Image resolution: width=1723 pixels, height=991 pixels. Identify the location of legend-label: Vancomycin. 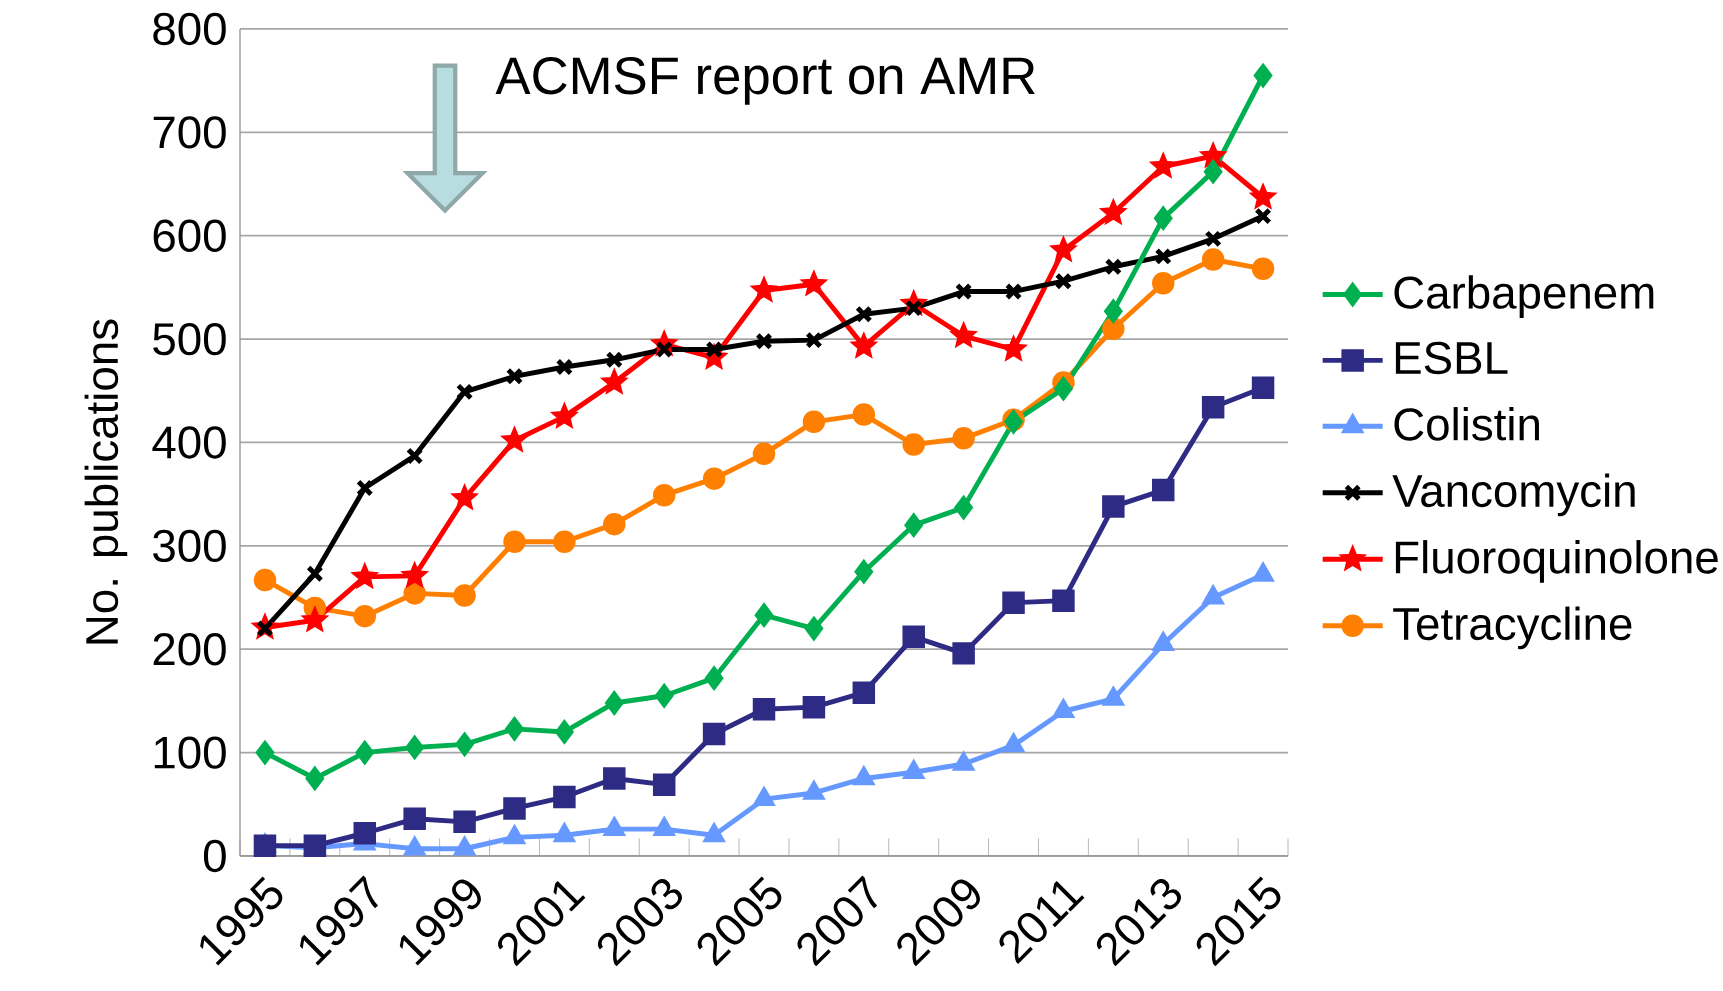
(1513, 495).